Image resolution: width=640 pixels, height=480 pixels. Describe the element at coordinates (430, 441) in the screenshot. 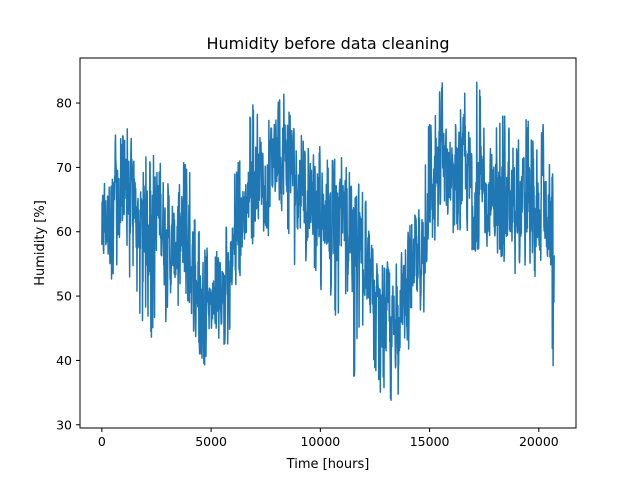

I see `x-tick-label: 15000` at that location.